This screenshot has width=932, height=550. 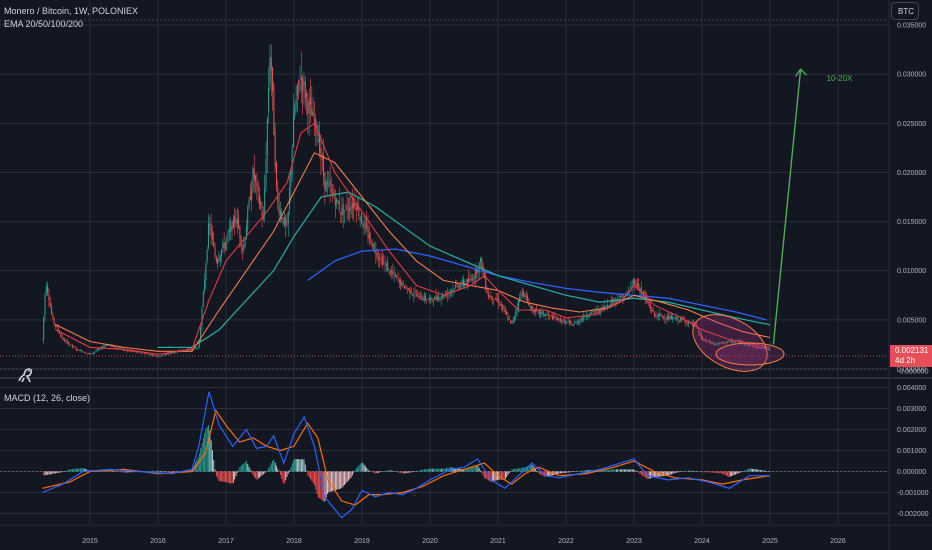 What do you see at coordinates (27, 375) in the screenshot?
I see `tradingview-logo-icon` at bounding box center [27, 375].